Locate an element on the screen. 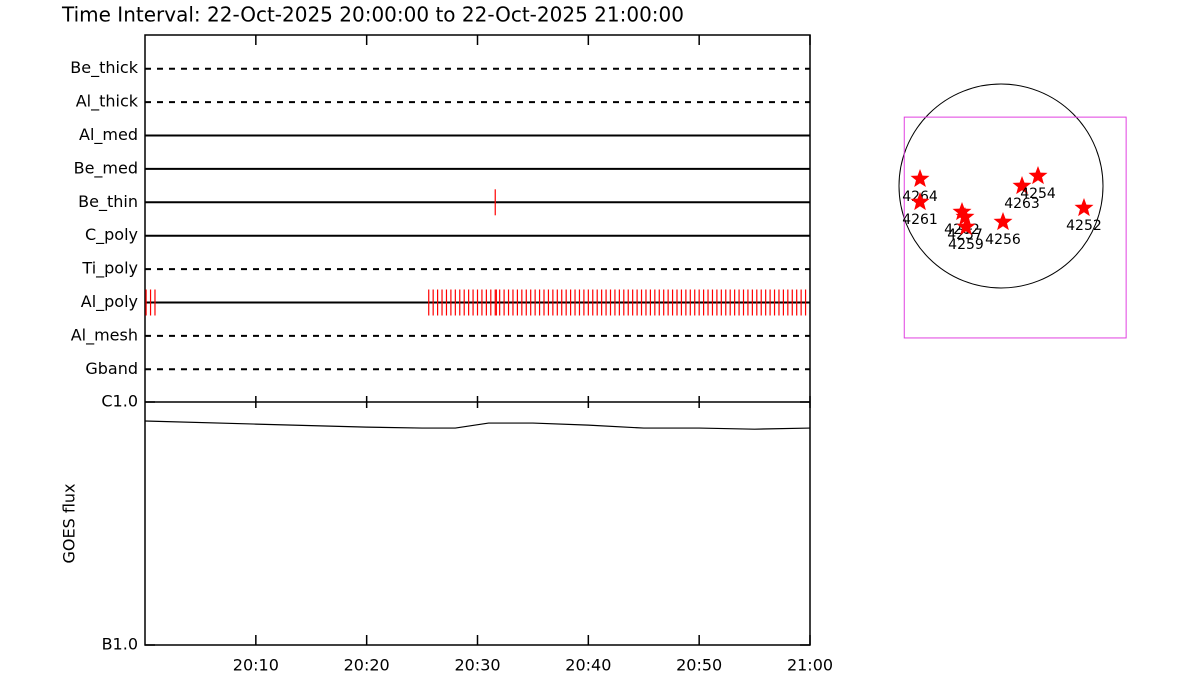 This screenshot has height=700, width=1200. x-tick-label: 20:20 is located at coordinates (367, 665).